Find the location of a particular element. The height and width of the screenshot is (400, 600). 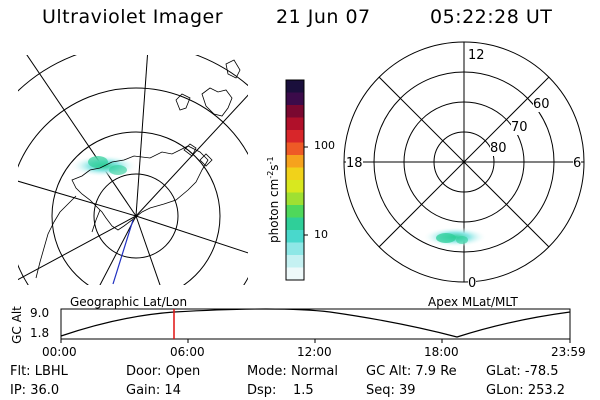

mlat-label-80: 80 is located at coordinates (498, 148).